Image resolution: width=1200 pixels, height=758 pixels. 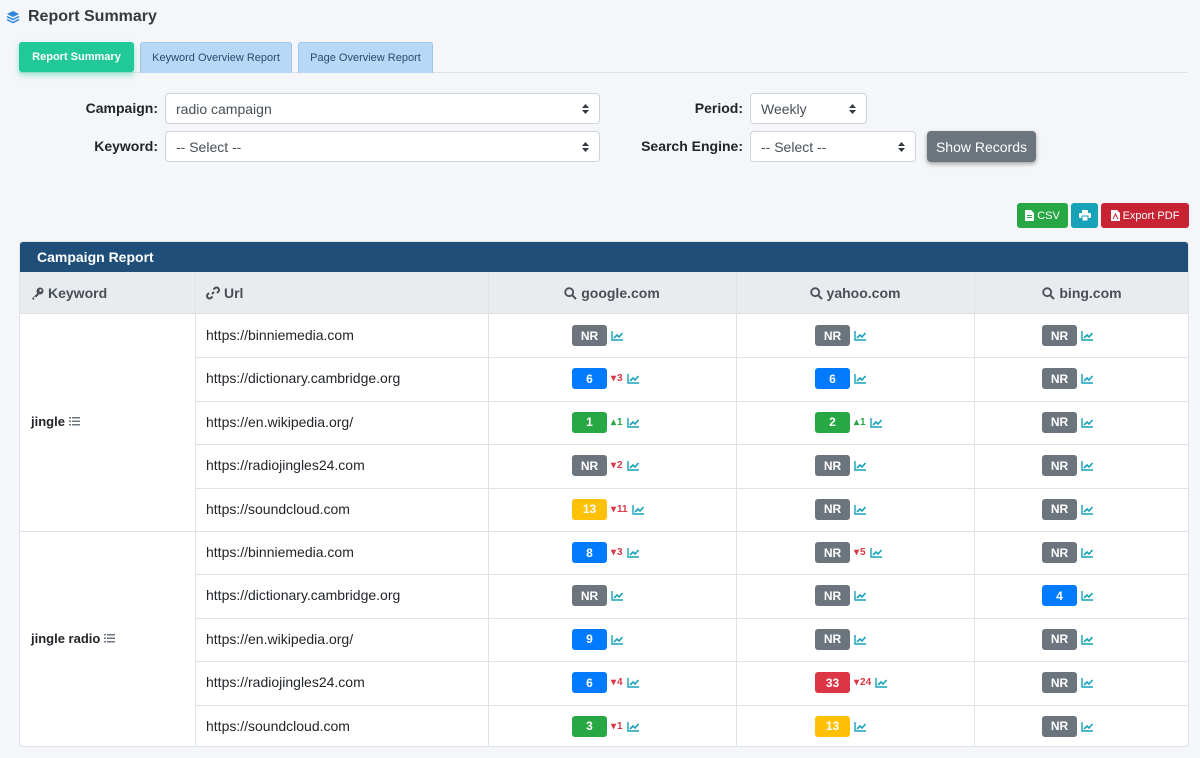 I want to click on search-icon, so click(x=1049, y=293).